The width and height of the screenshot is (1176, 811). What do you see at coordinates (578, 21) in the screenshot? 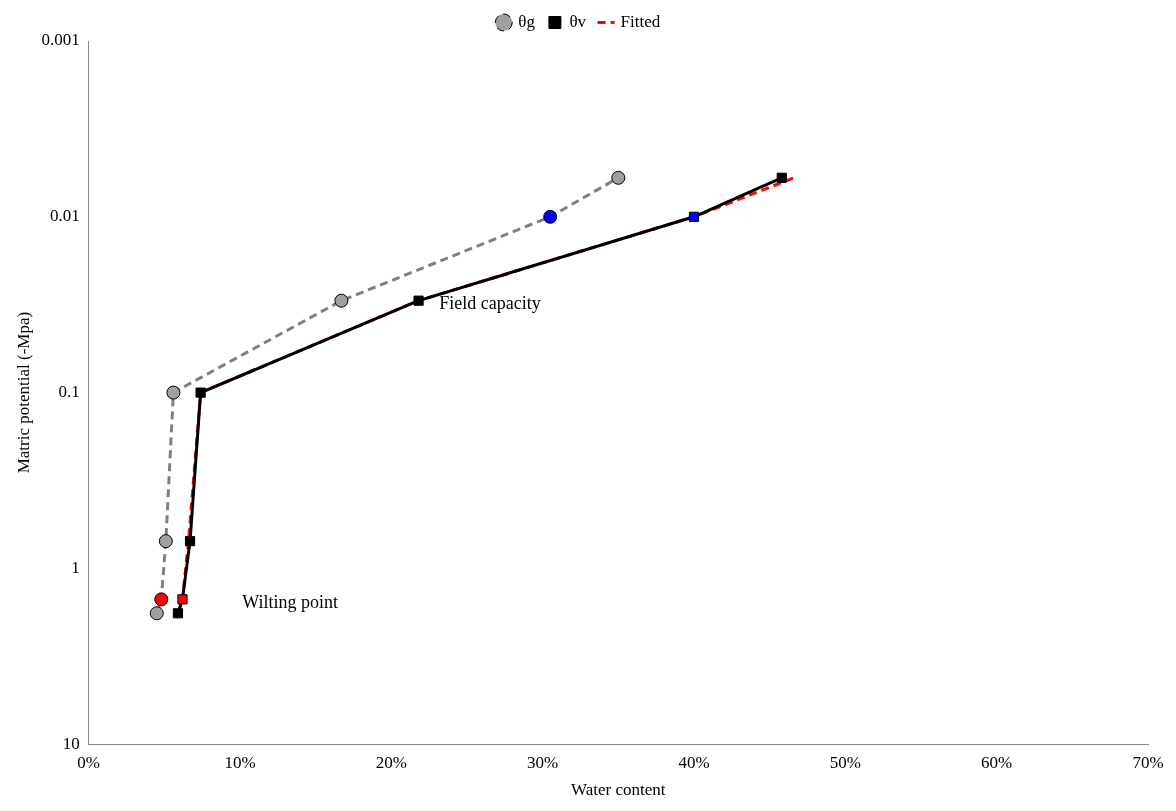
I see `legend-label: θv` at bounding box center [578, 21].